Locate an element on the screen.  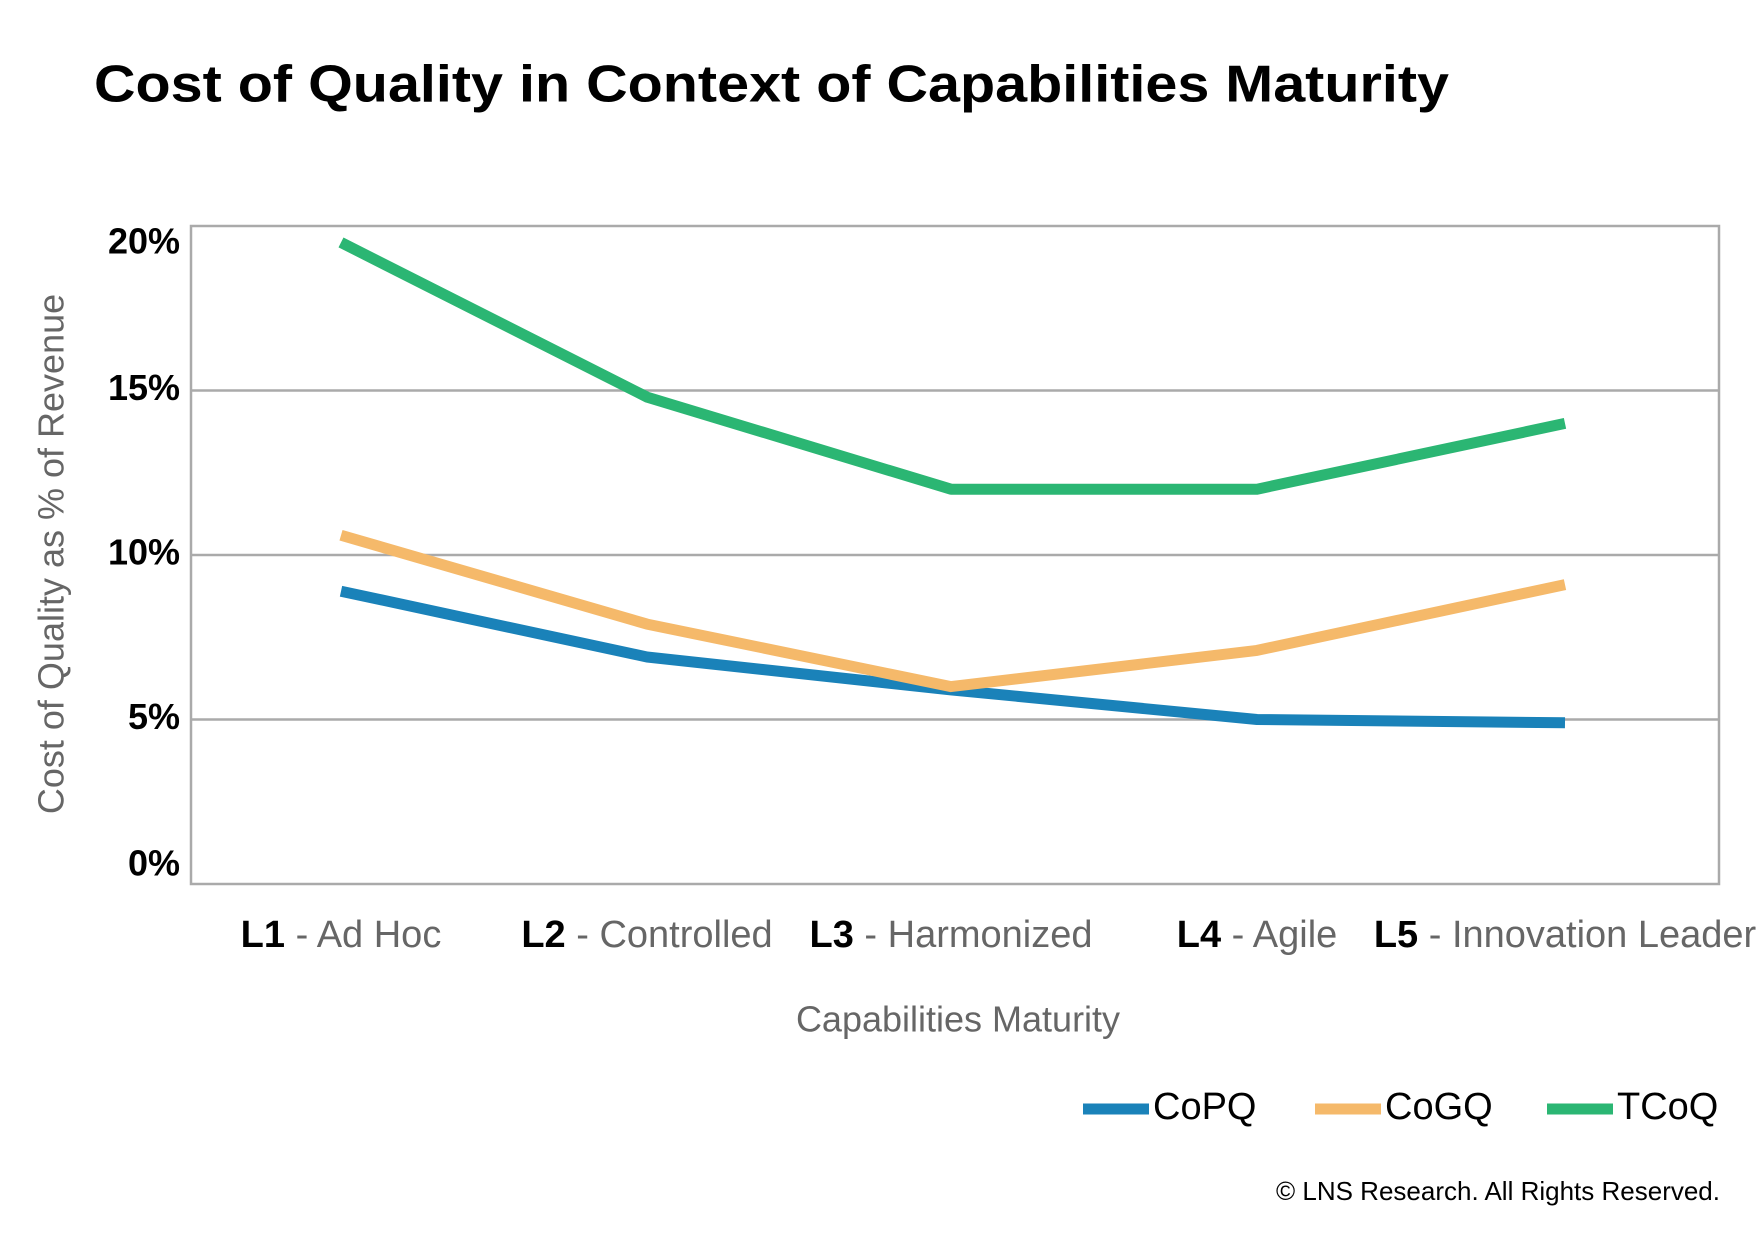
y-tick-label: 10% is located at coordinates (144, 552).